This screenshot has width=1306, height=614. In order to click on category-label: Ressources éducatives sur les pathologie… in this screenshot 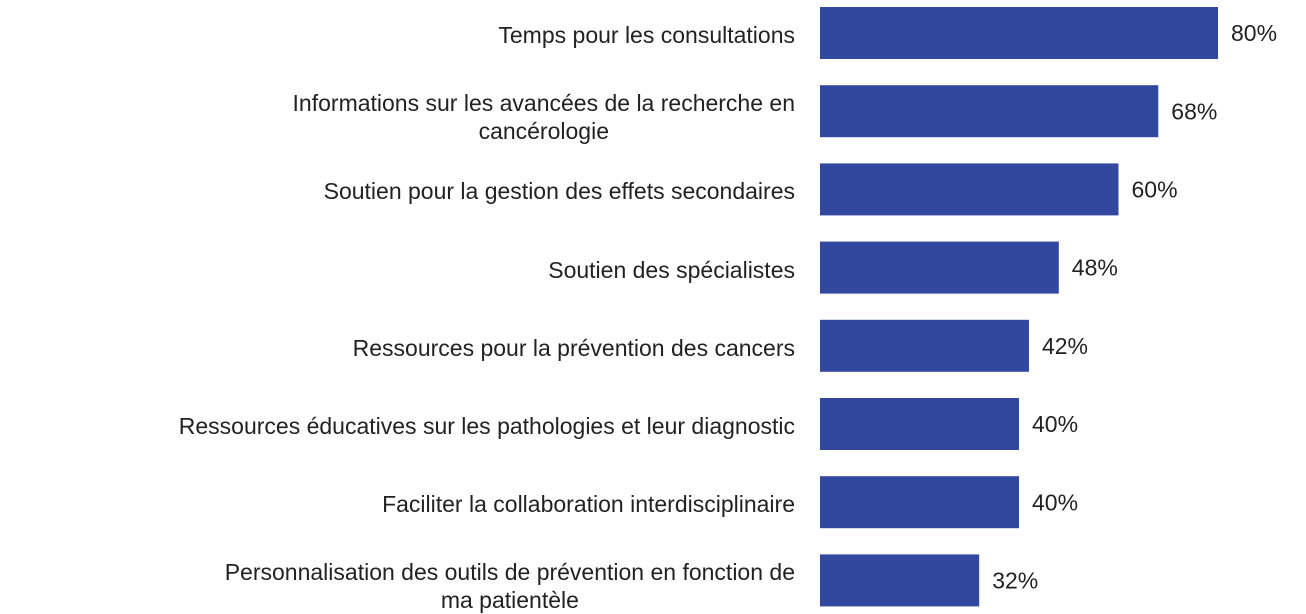, I will do `click(486, 426)`.